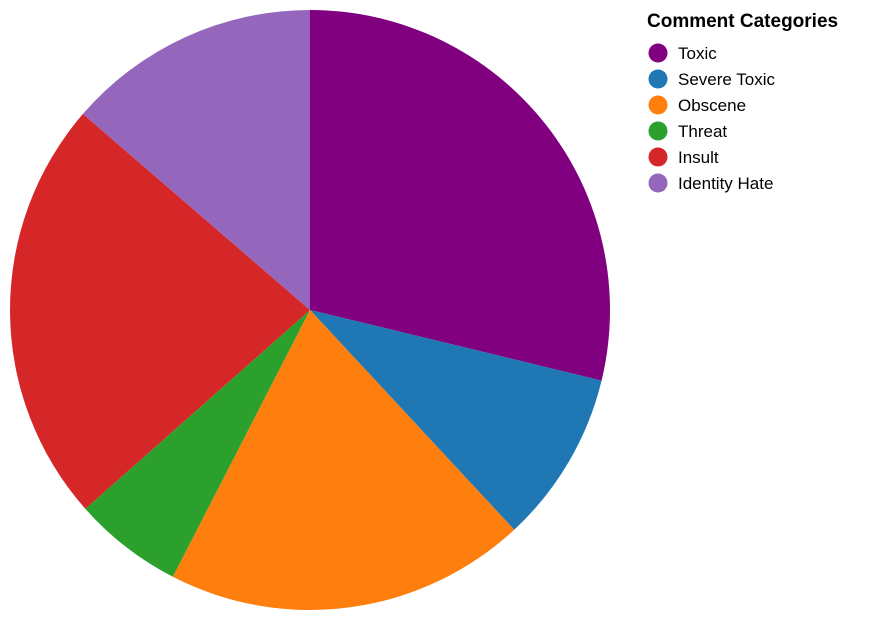 The height and width of the screenshot is (620, 878). Describe the element at coordinates (698, 157) in the screenshot. I see `legend-label-insult: Insult` at that location.